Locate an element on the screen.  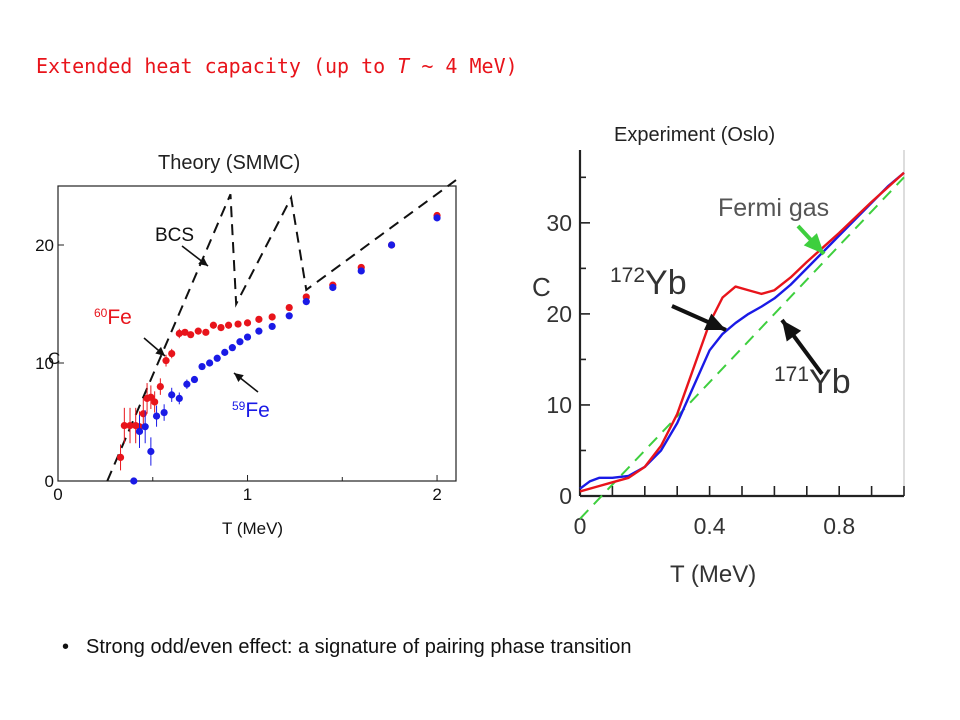
theory-x-tick-label-1: 1 is located at coordinates (247, 494).